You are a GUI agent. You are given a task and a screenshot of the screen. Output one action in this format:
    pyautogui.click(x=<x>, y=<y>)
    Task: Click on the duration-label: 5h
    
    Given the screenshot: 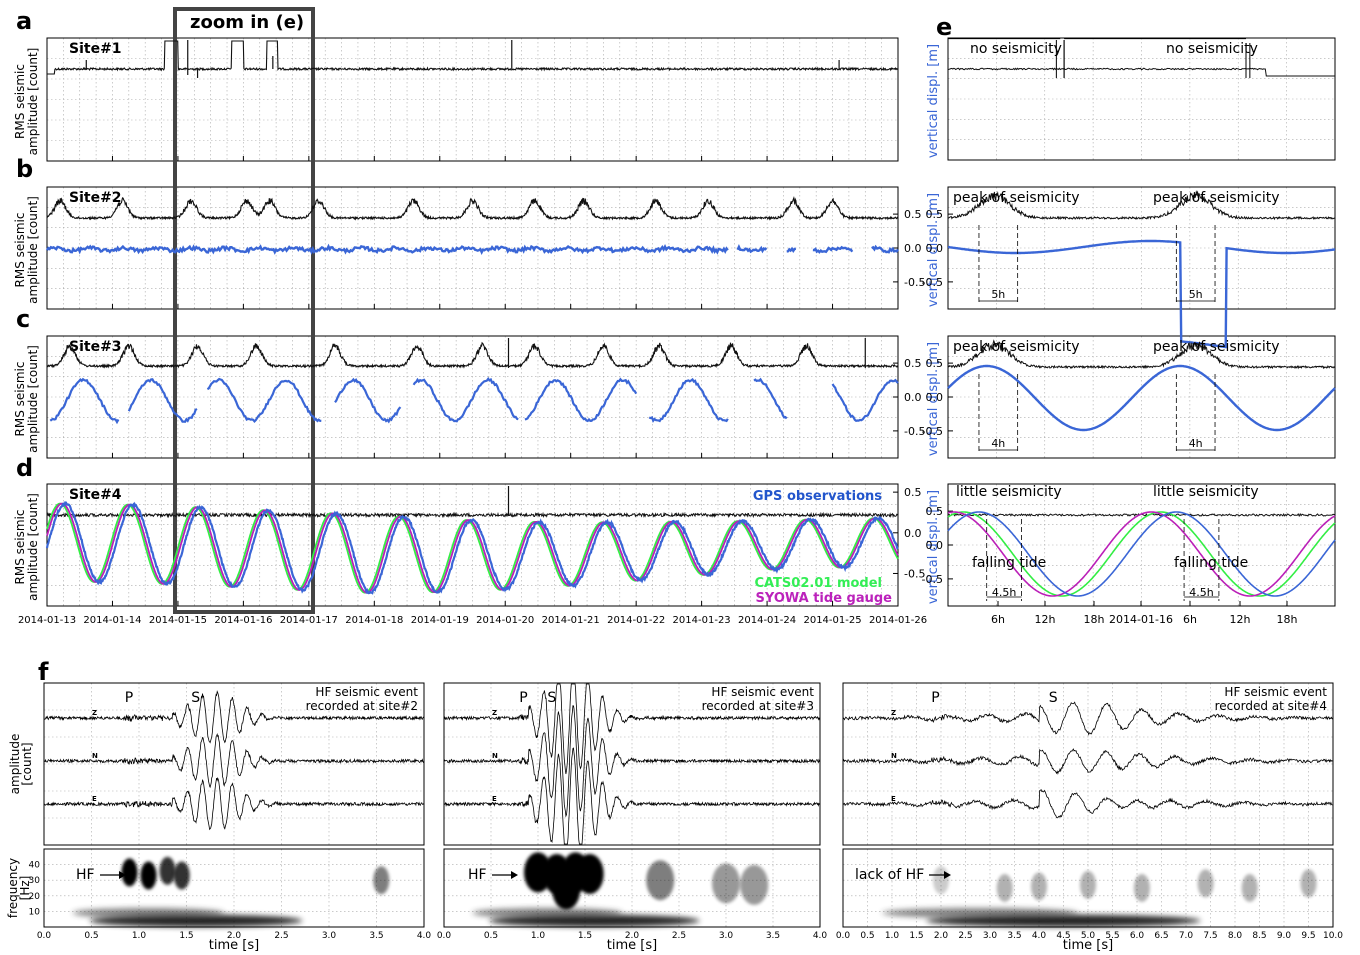 What is the action you would take?
    pyautogui.click(x=1196, y=294)
    